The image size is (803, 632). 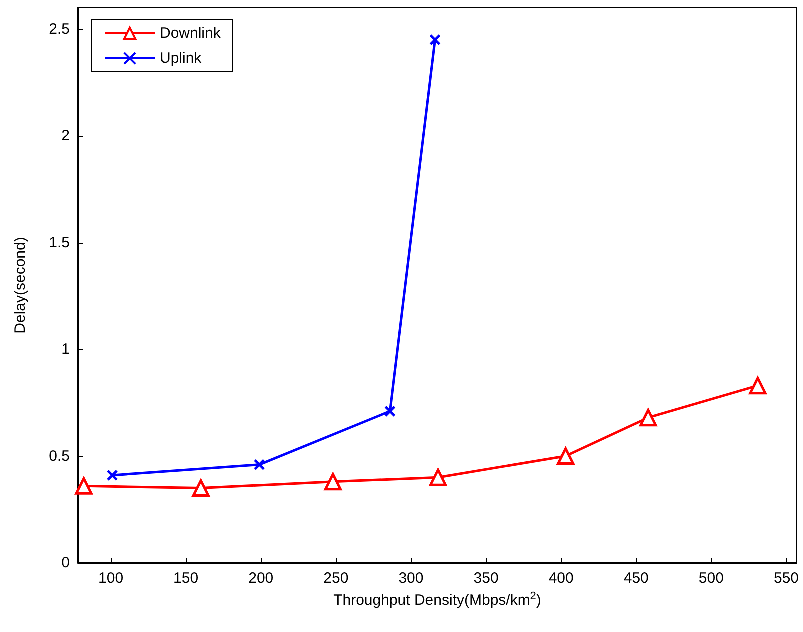 I want to click on y-axis-title: Delay(second), so click(x=20, y=285).